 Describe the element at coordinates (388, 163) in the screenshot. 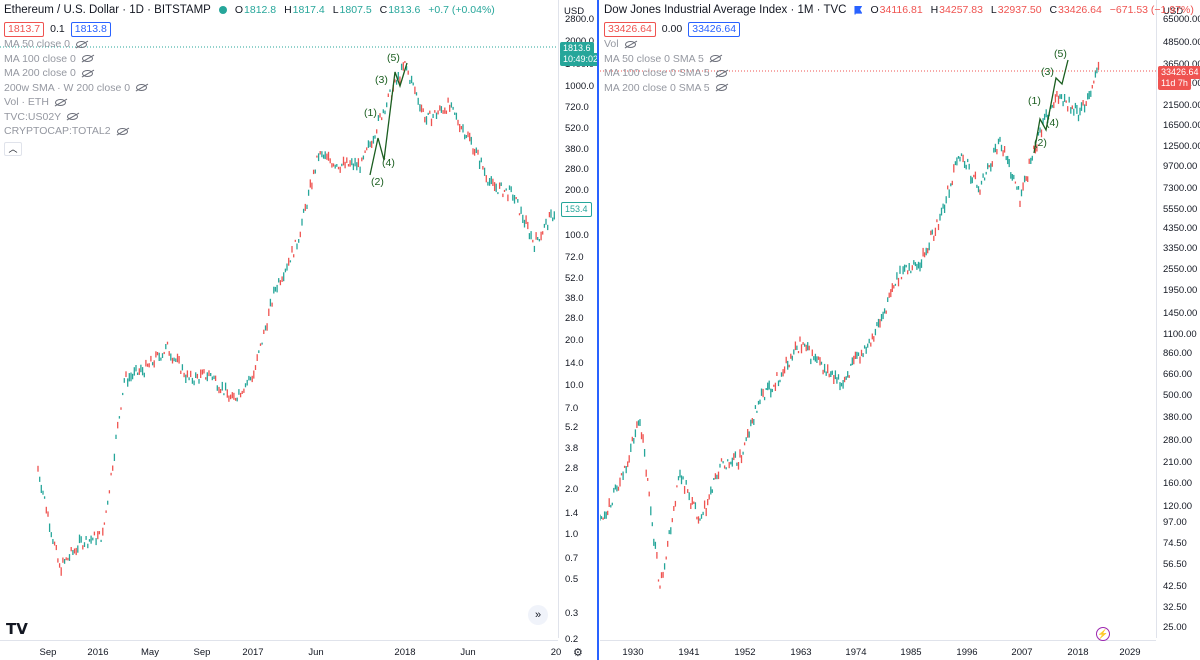

I see `wave-label: (4)` at that location.